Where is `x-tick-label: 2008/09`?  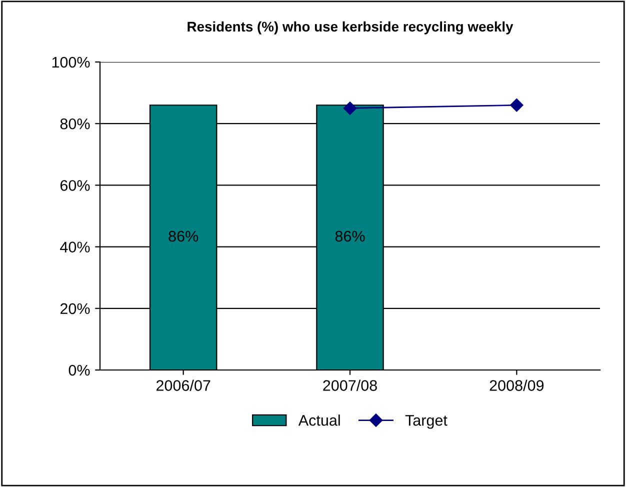
x-tick-label: 2008/09 is located at coordinates (517, 385).